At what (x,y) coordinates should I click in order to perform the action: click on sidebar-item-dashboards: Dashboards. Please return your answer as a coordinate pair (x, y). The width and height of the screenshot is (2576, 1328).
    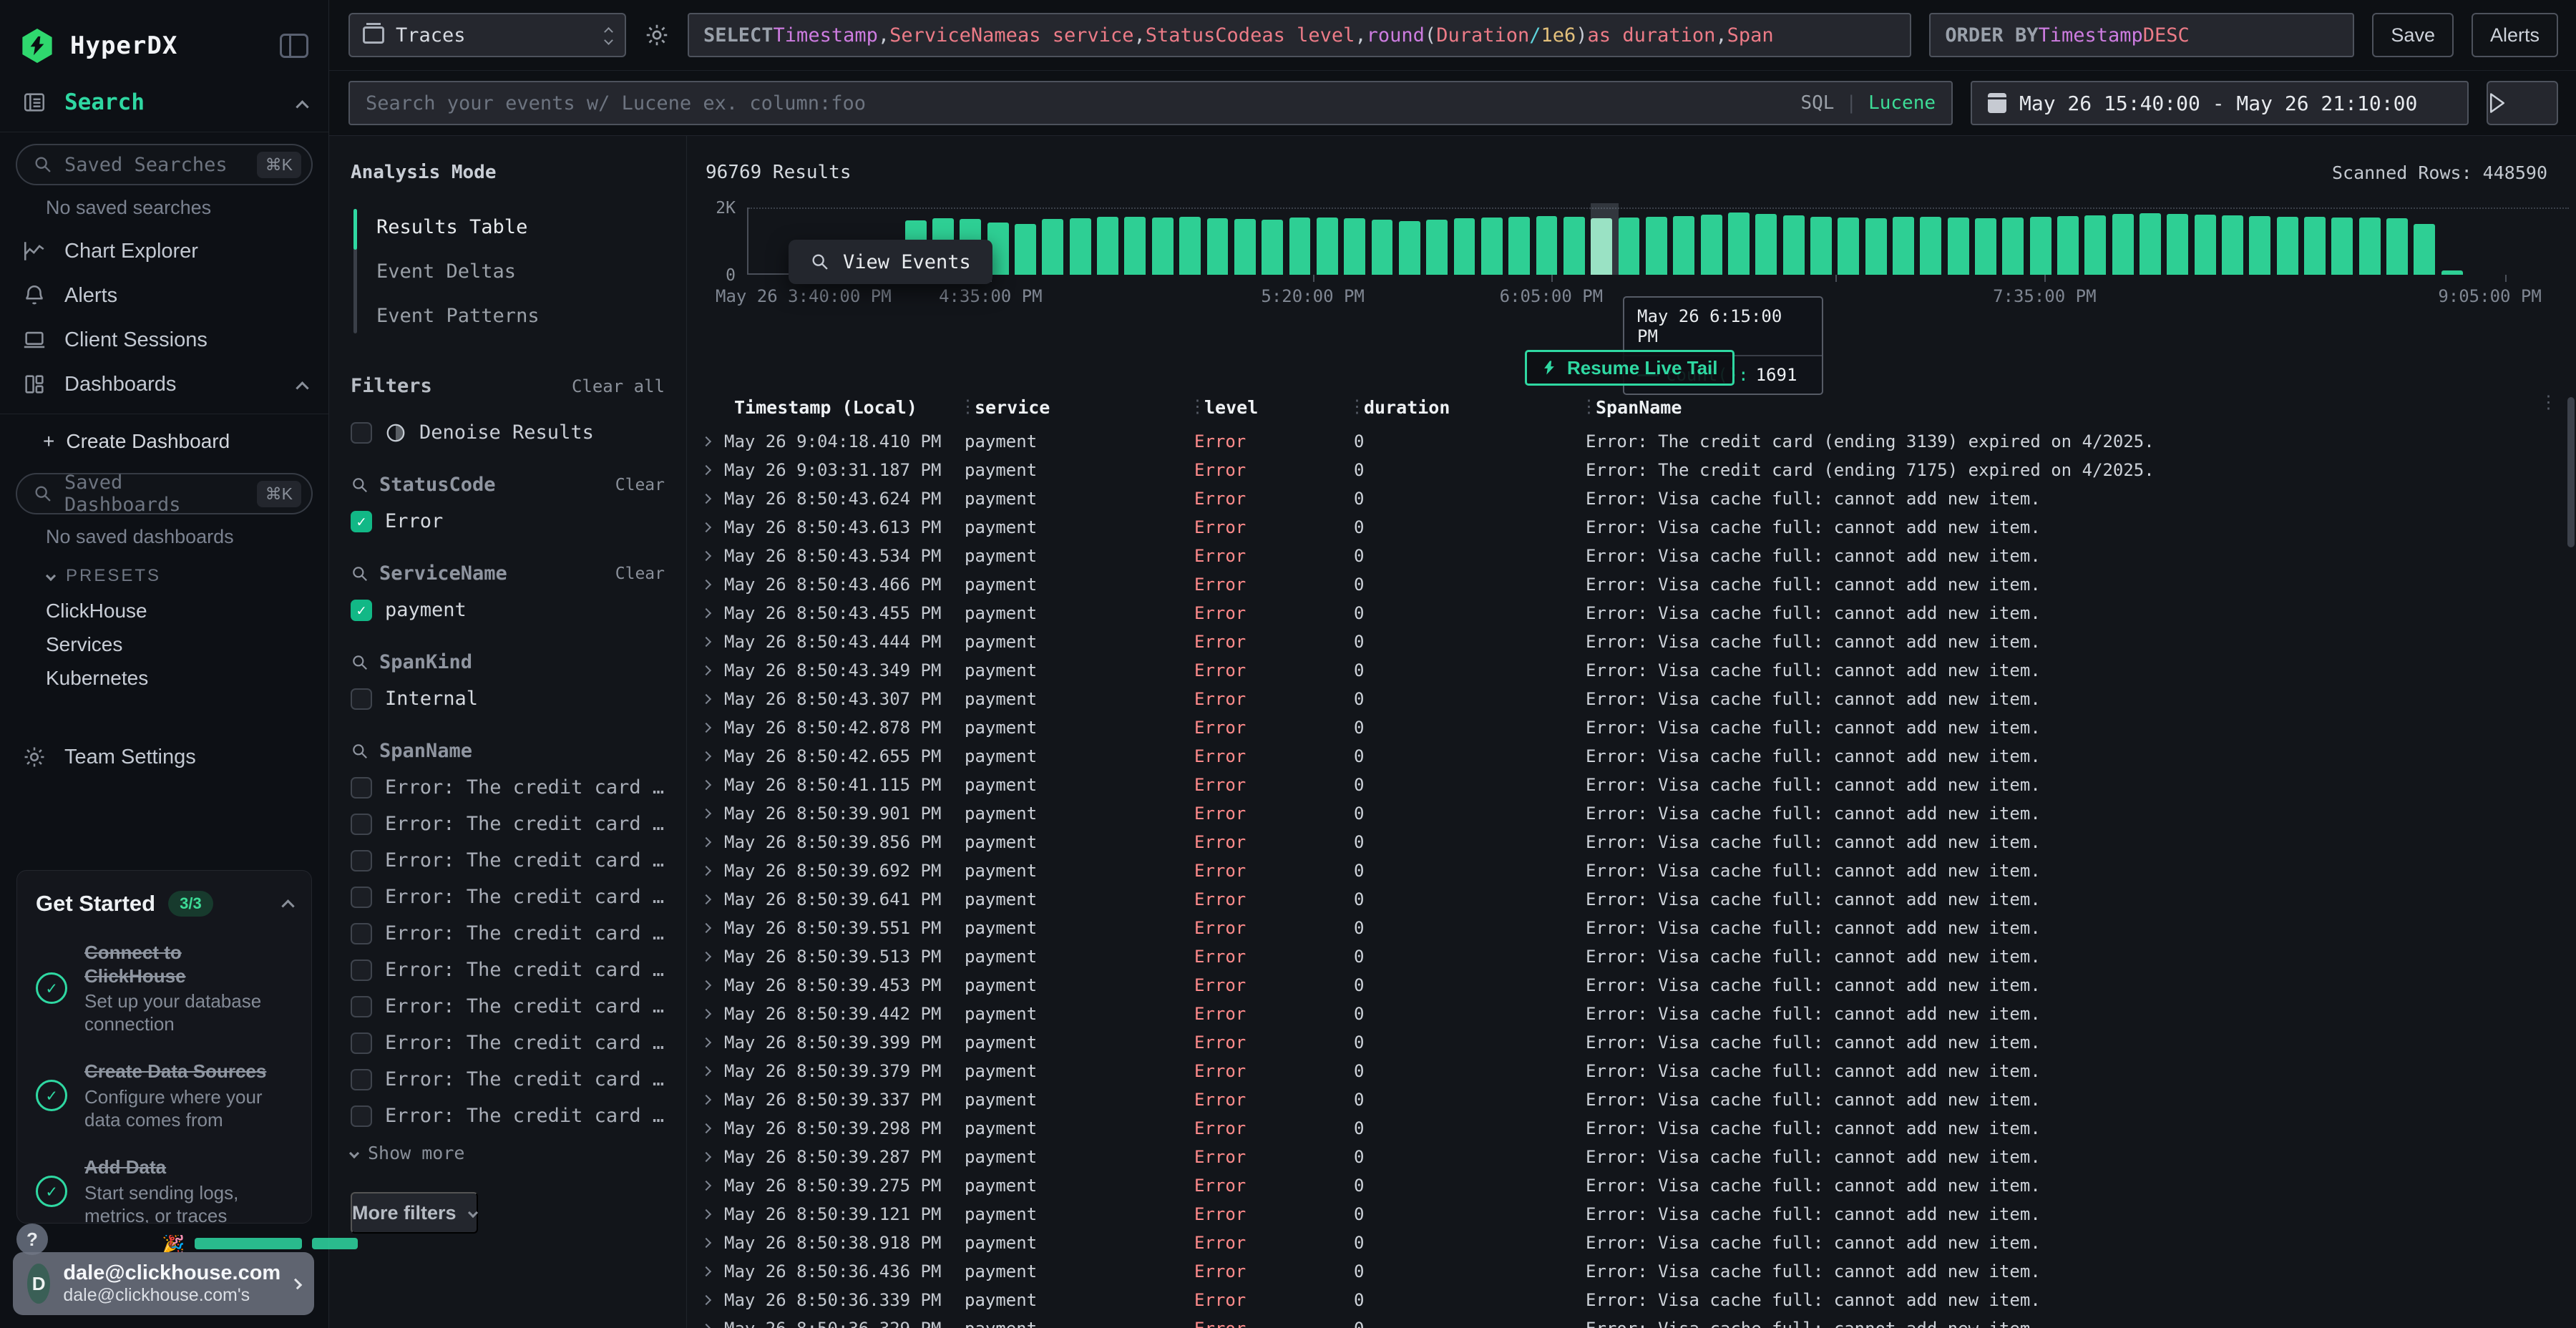
    Looking at the image, I should click on (164, 384).